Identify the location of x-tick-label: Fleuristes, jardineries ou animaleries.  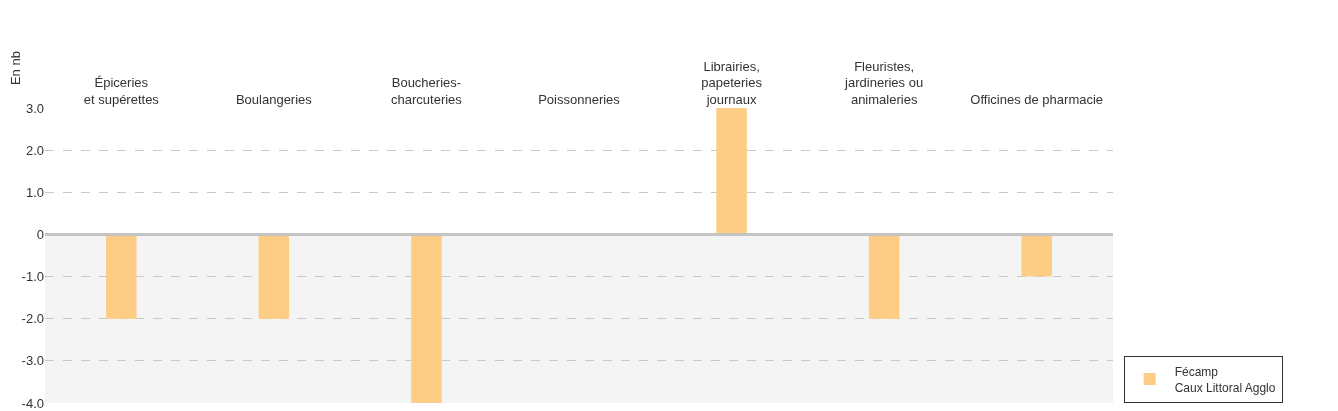
(884, 83).